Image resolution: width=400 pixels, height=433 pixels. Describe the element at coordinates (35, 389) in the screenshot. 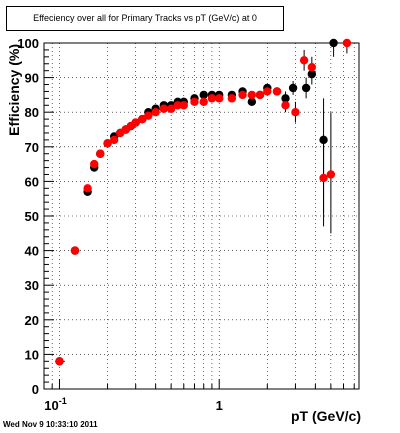

I see `y-tick-label: 0` at that location.